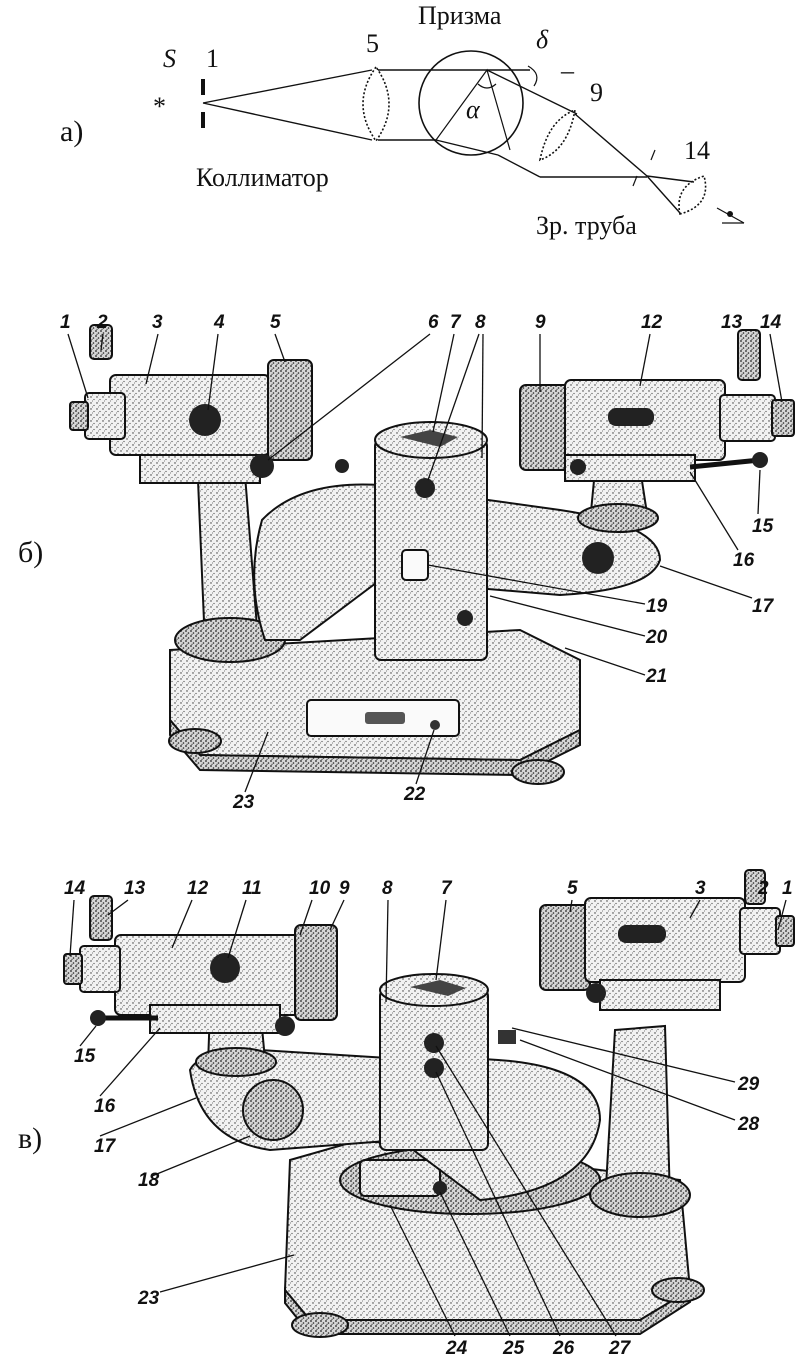 The width and height of the screenshot is (807, 1363). I want to click on callout-b-20: 20, so click(656, 637).